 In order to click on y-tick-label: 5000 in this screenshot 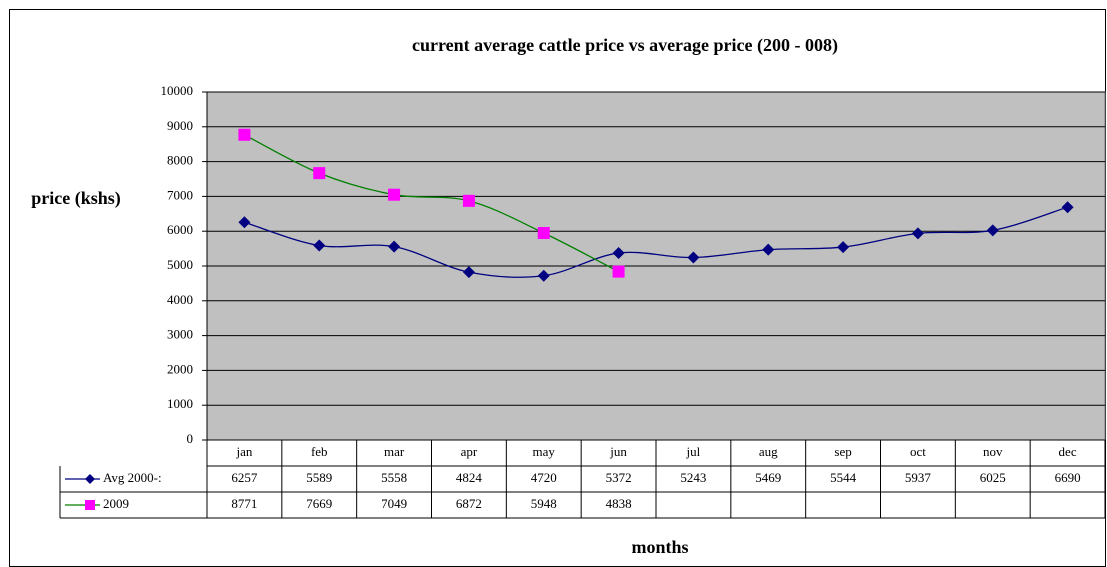, I will do `click(180, 264)`.